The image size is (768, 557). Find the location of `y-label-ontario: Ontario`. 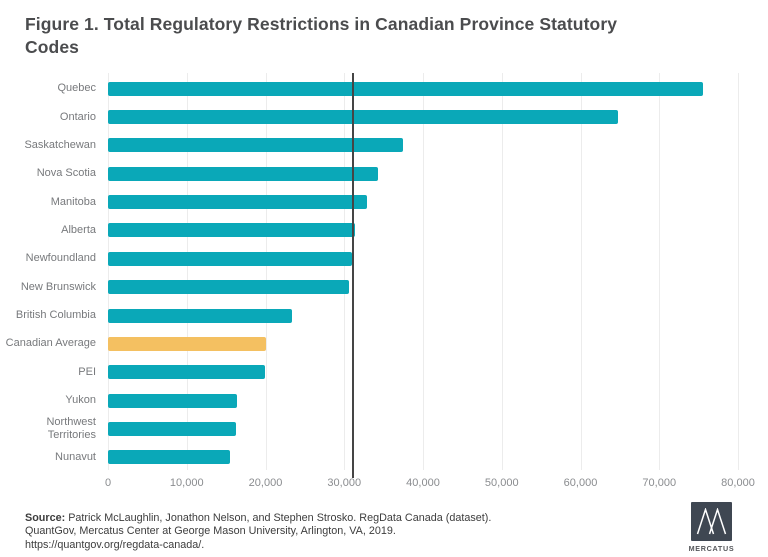

y-label-ontario: Ontario is located at coordinates (77, 116).